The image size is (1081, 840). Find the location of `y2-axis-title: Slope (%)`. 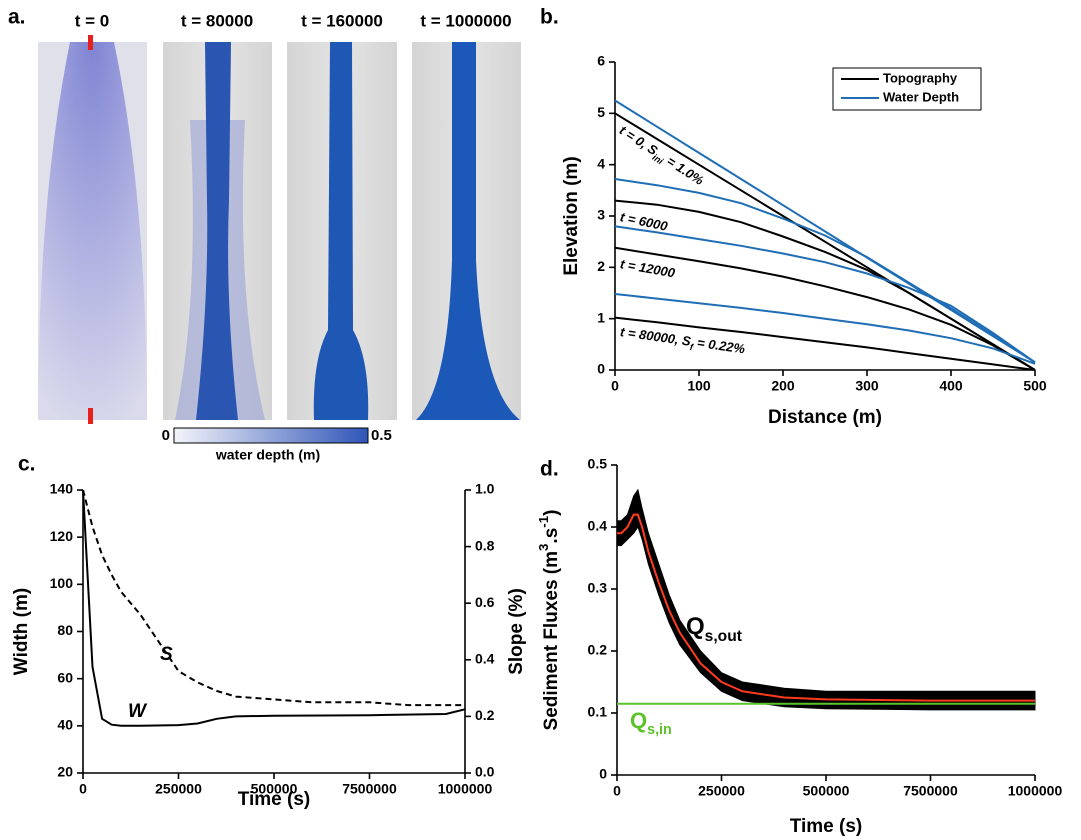

y2-axis-title: Slope (%) is located at coordinates (516, 631).